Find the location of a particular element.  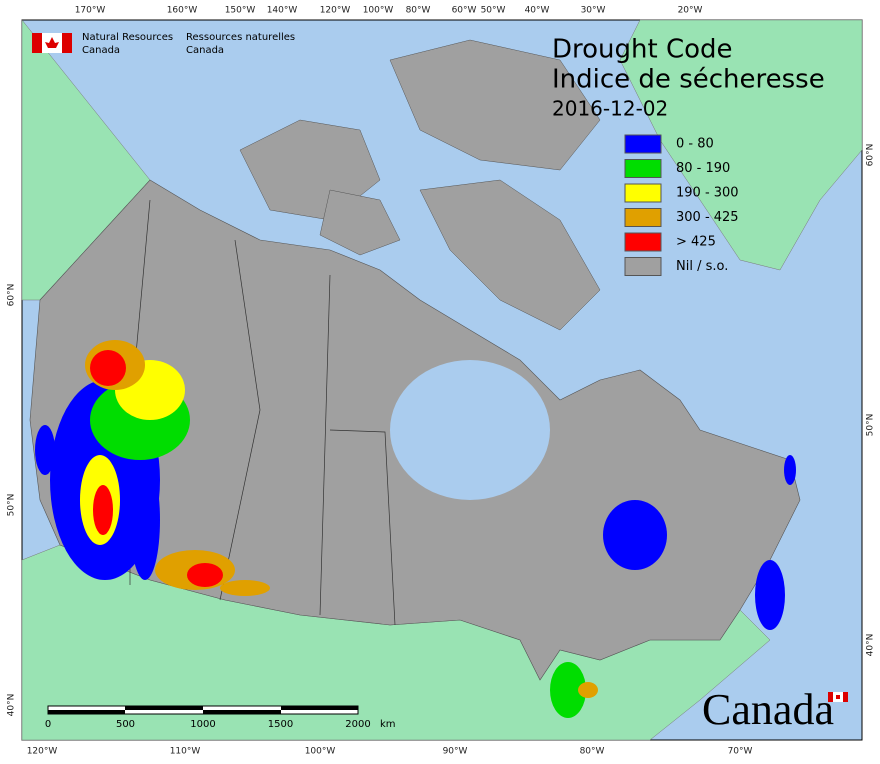

agency-fr: Canada is located at coordinates (205, 50).